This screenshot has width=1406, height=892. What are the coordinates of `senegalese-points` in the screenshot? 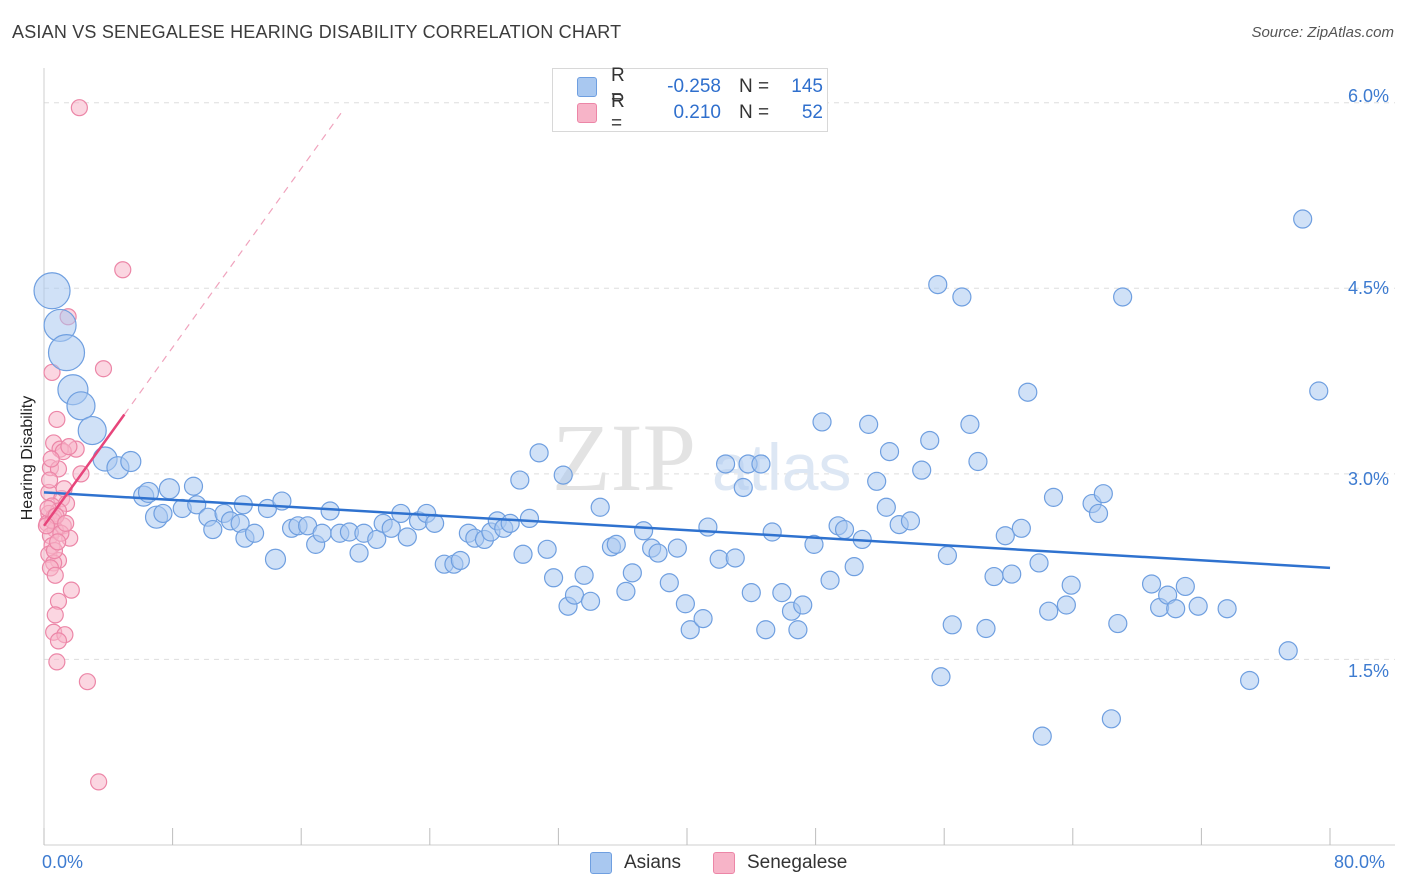 It's located at (84, 445).